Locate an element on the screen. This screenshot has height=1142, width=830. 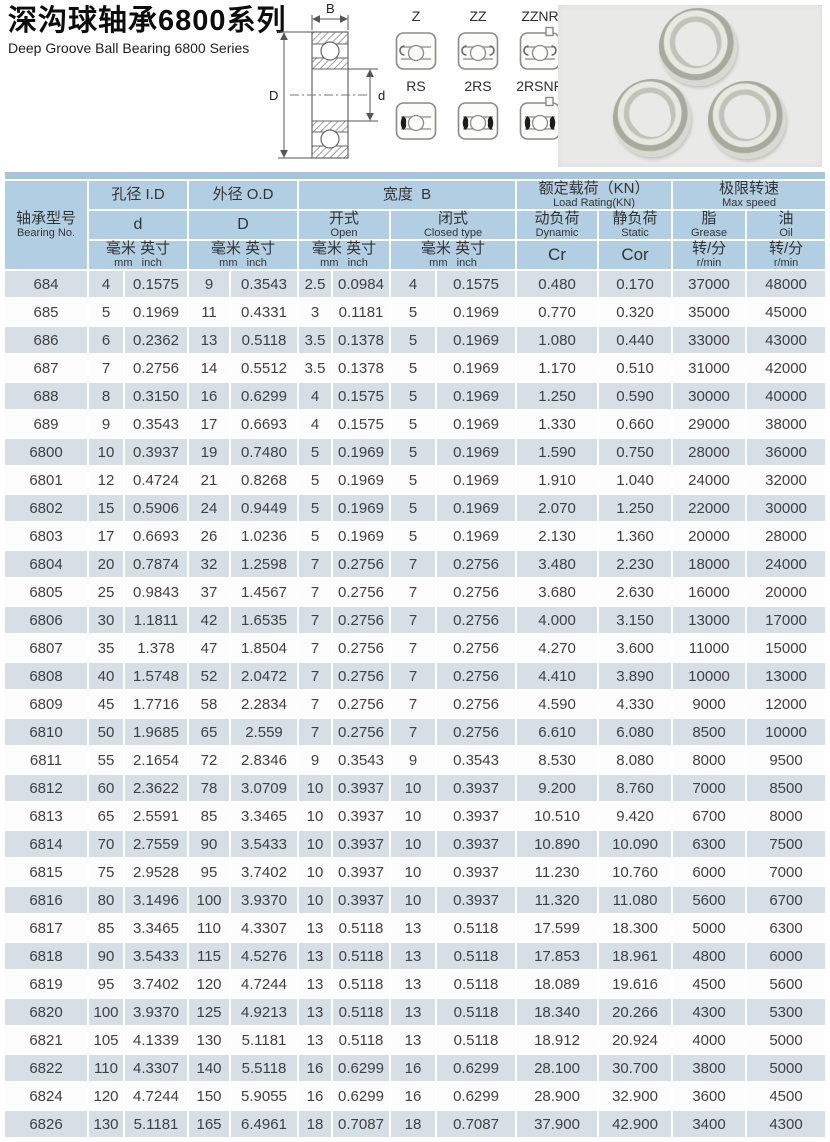
value-cell: 3.890 is located at coordinates (635, 676).